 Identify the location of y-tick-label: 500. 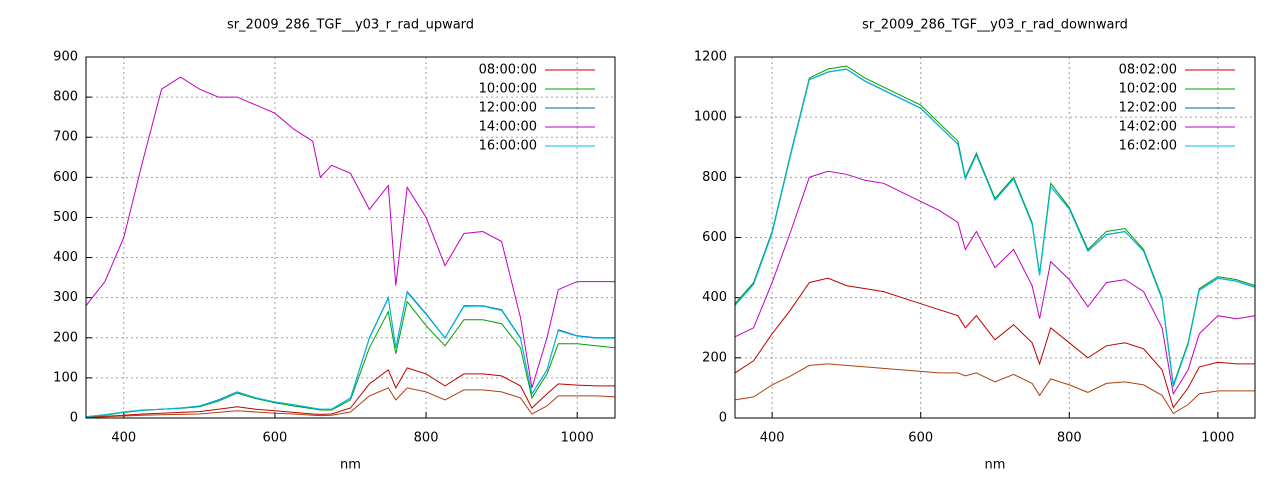
(65, 217).